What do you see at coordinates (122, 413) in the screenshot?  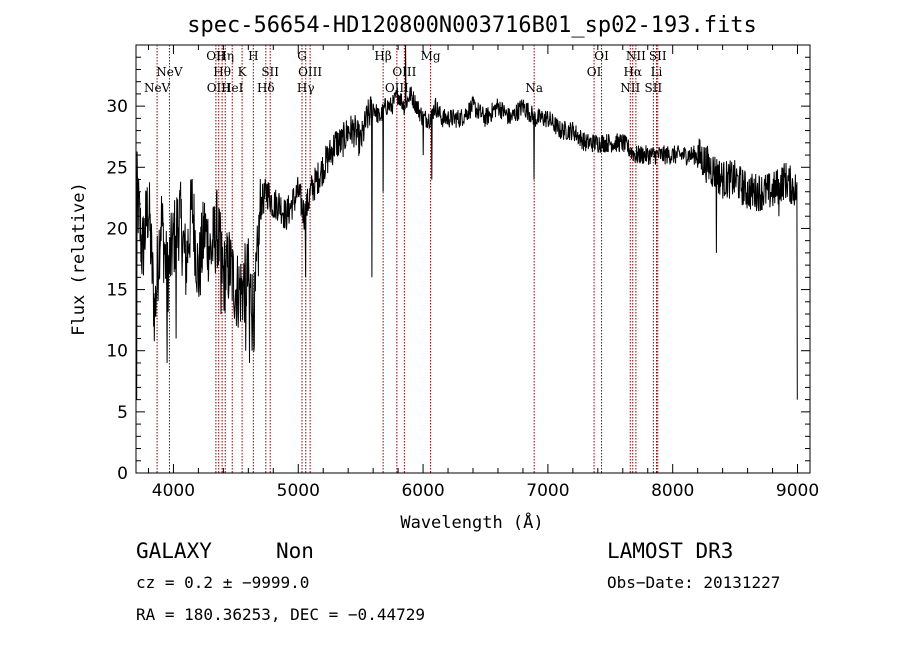 I see `y-tick-label: 5` at bounding box center [122, 413].